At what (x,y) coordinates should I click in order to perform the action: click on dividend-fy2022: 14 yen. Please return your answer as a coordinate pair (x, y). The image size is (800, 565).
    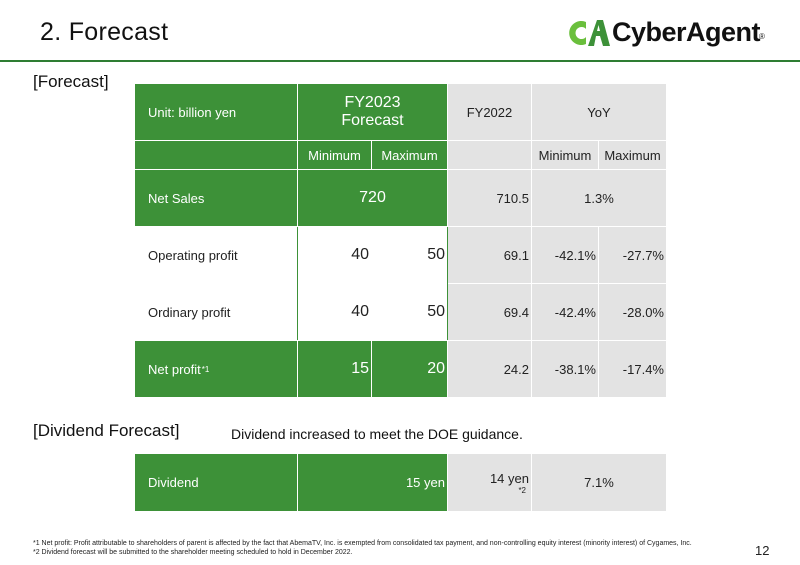
    Looking at the image, I should click on (509, 478).